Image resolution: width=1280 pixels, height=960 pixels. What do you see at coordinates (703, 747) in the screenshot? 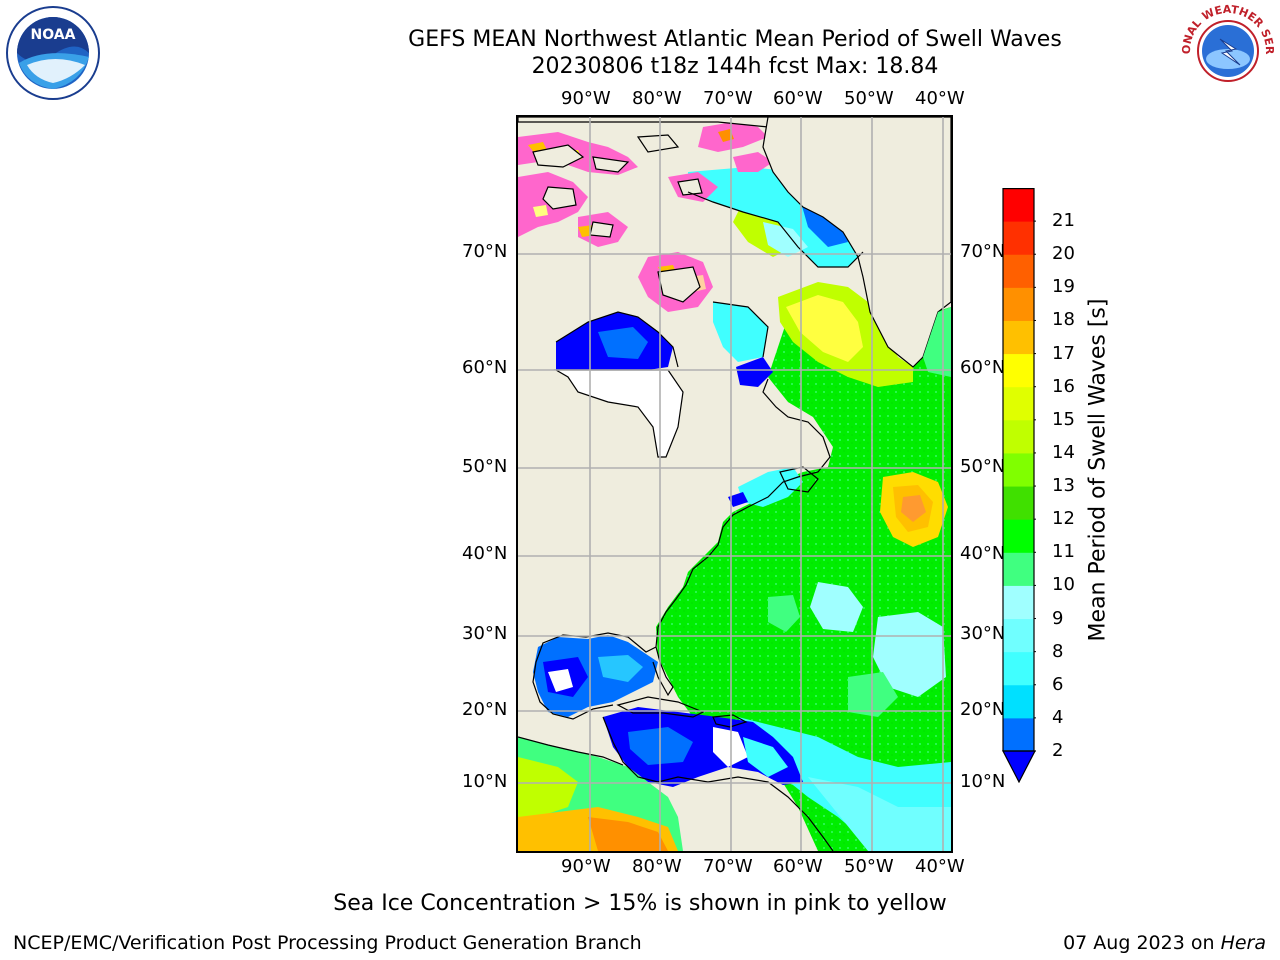
I see `caribbean-sea-field` at bounding box center [703, 747].